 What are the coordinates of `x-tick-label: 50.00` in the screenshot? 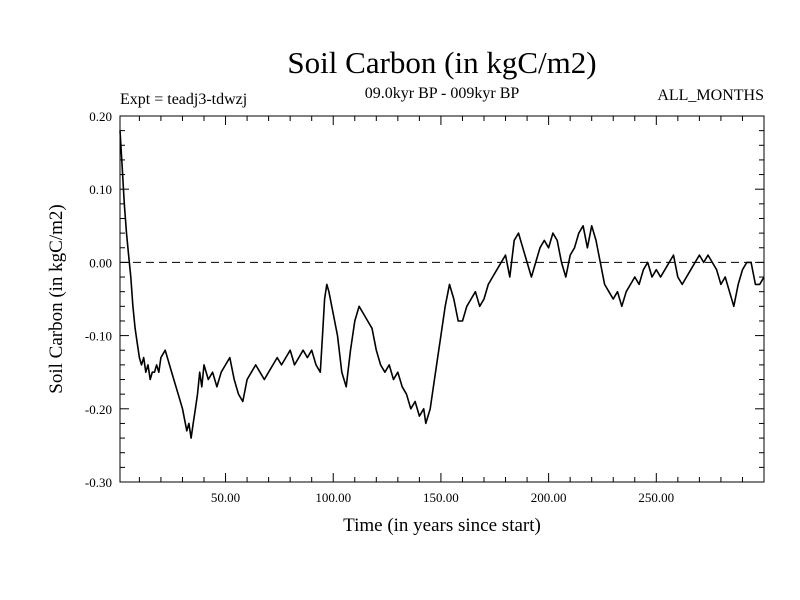 It's located at (225, 497).